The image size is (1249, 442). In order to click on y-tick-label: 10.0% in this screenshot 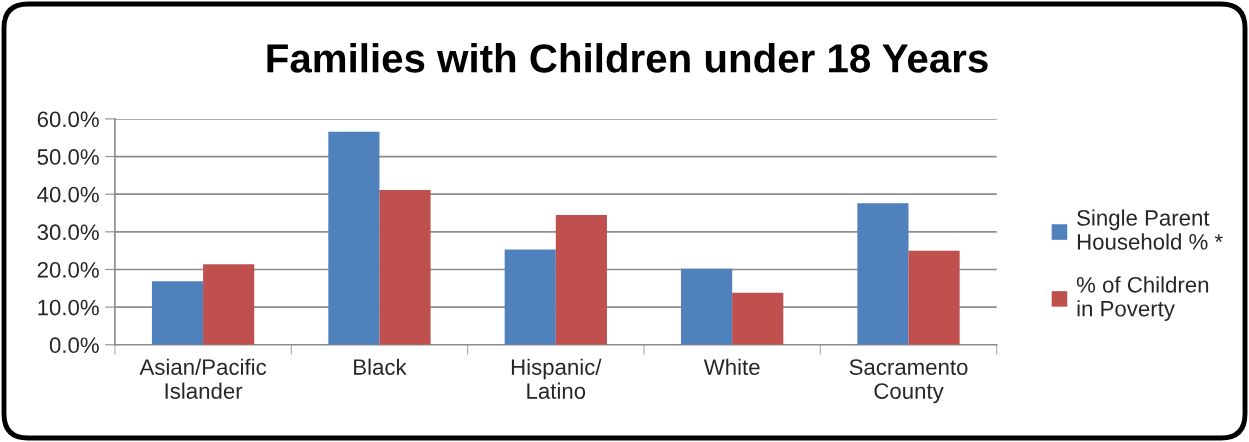, I will do `click(68, 307)`.